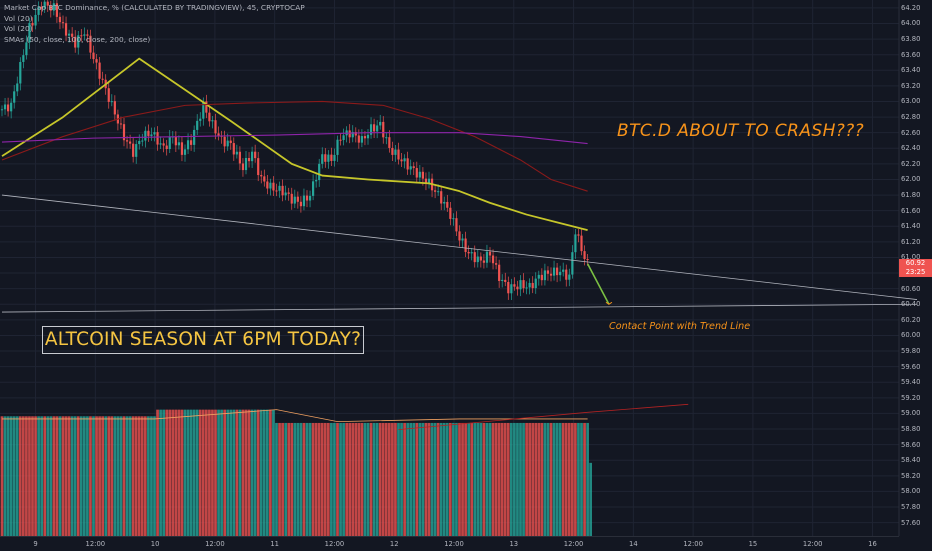 This screenshot has height=551, width=932. I want to click on time-tick-label: 10, so click(155, 544).